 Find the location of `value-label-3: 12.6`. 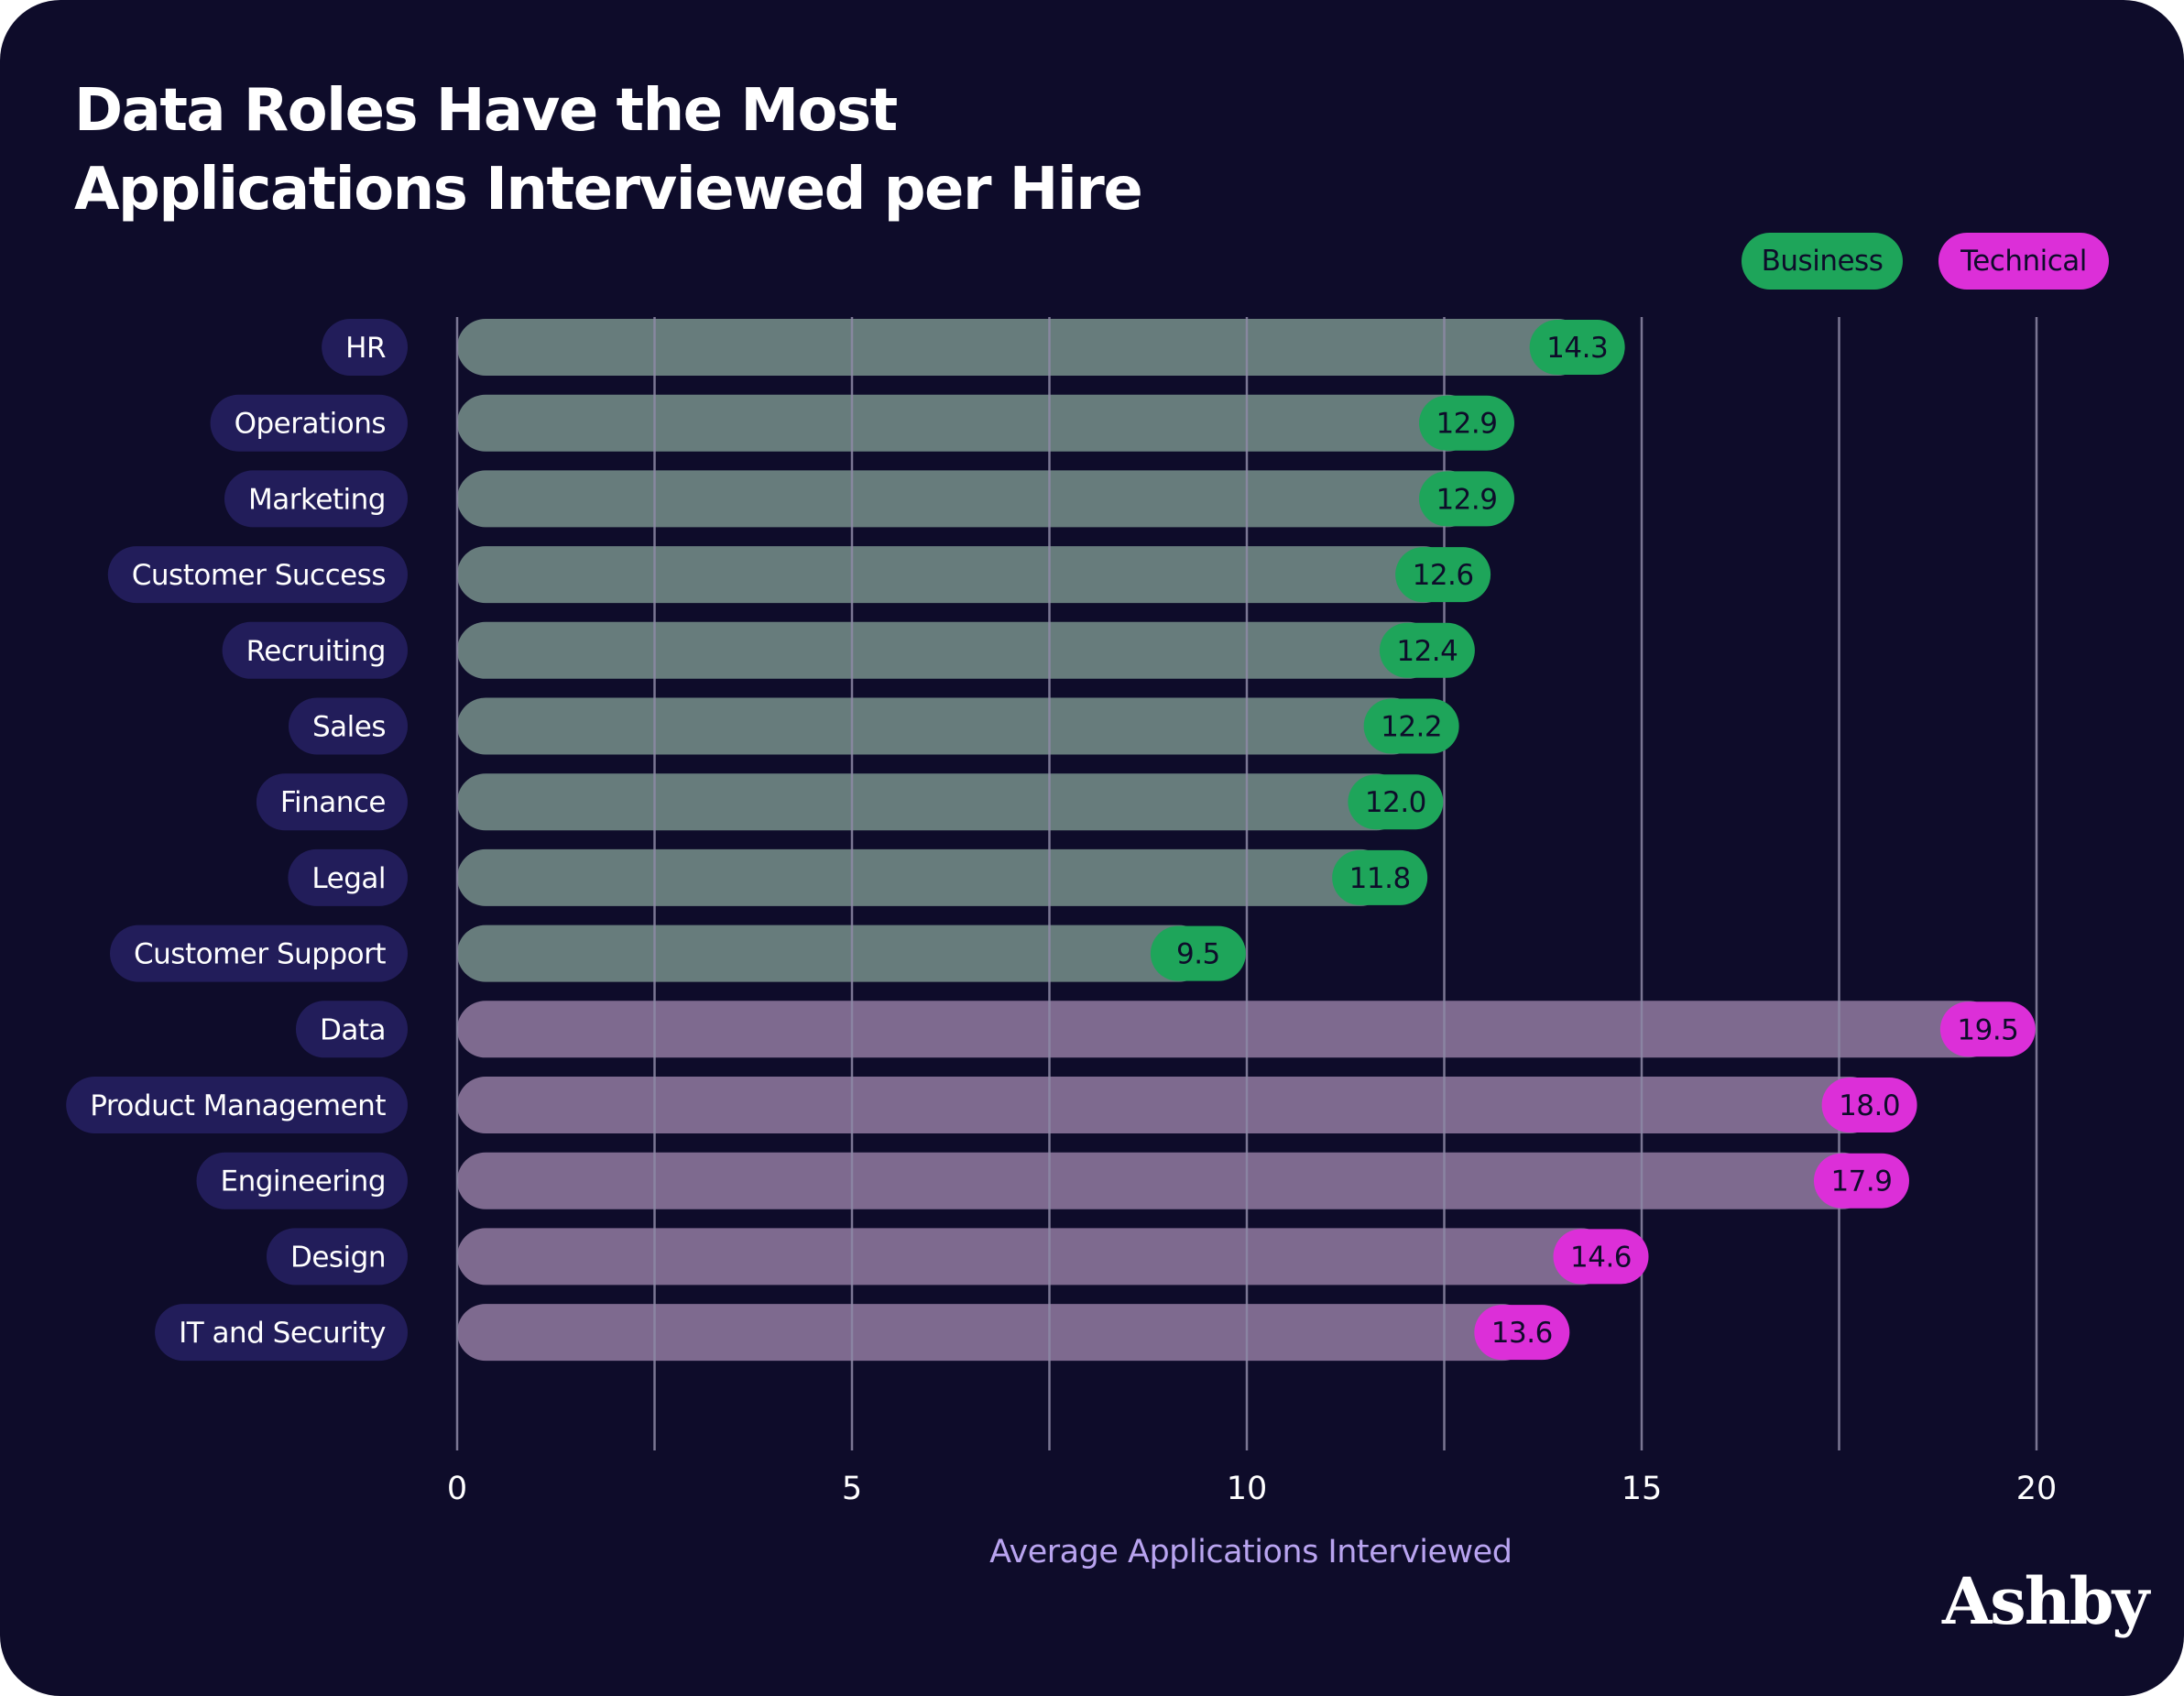

value-label-3: 12.6 is located at coordinates (1443, 576).